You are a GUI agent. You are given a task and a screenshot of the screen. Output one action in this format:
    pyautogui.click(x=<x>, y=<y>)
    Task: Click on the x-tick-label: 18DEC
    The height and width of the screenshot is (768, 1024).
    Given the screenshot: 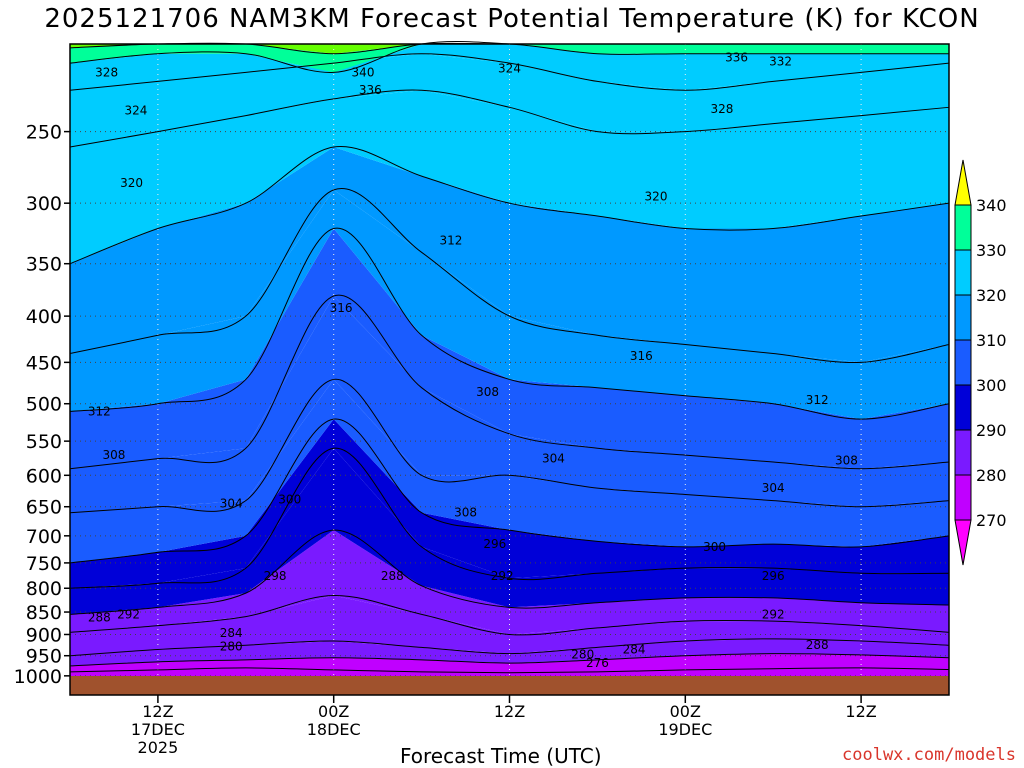 What is the action you would take?
    pyautogui.click(x=334, y=729)
    